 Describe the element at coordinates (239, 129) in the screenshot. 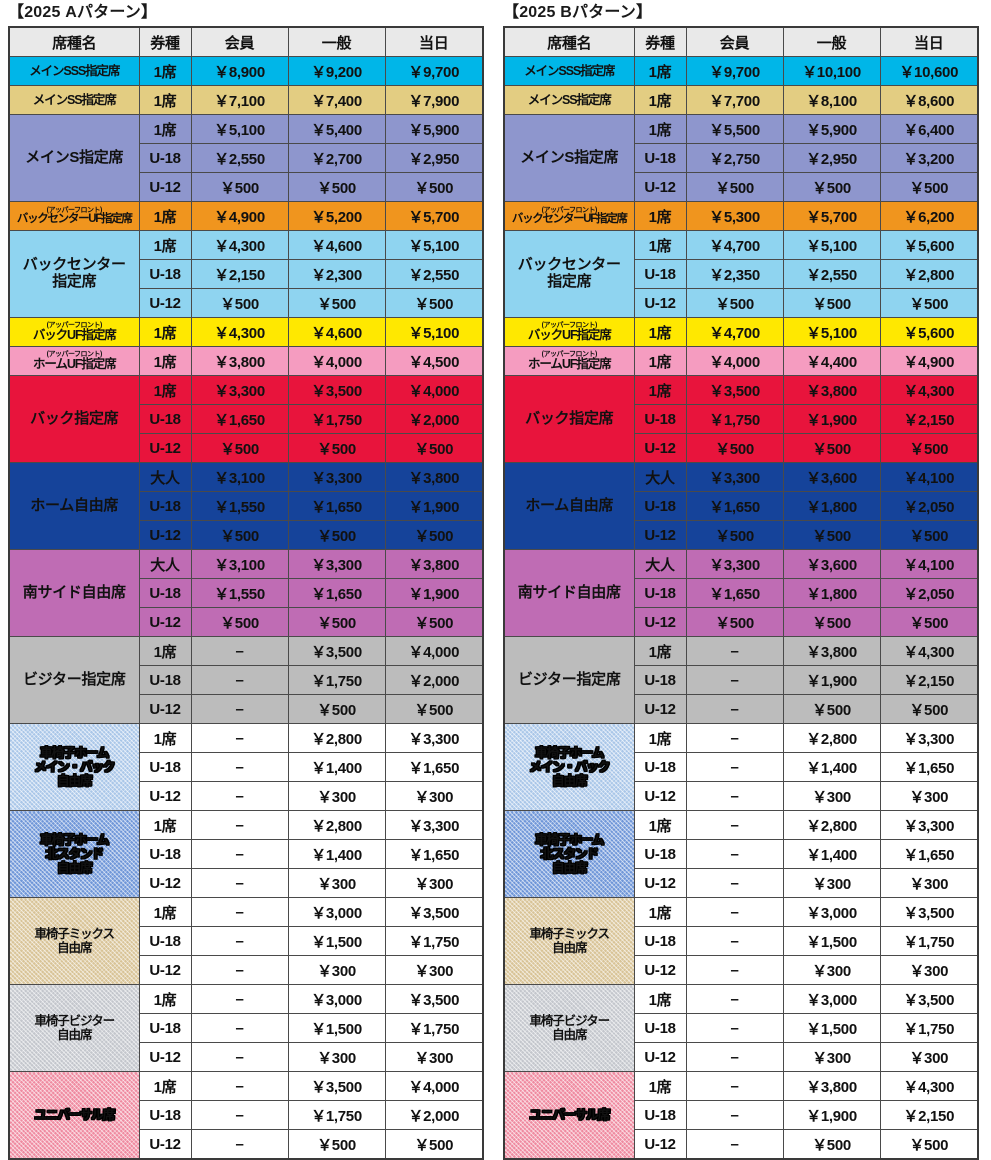

I see `price-member-cell: ￥5,100` at that location.